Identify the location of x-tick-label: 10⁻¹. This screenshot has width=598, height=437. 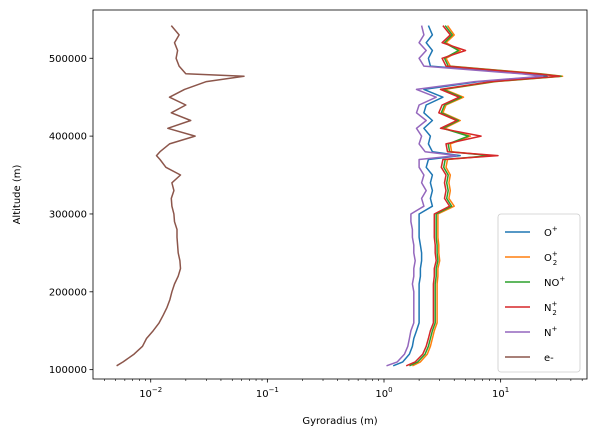
(267, 393).